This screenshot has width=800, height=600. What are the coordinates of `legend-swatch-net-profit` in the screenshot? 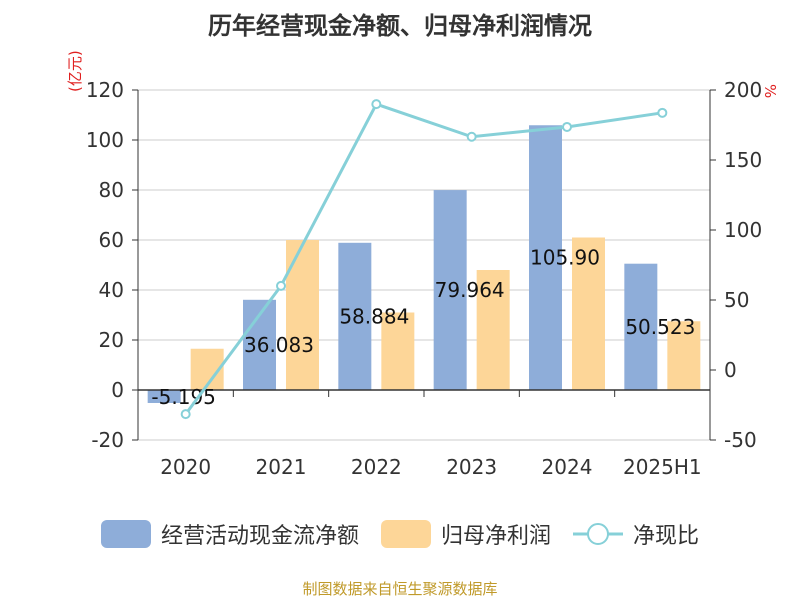 It's located at (405, 534).